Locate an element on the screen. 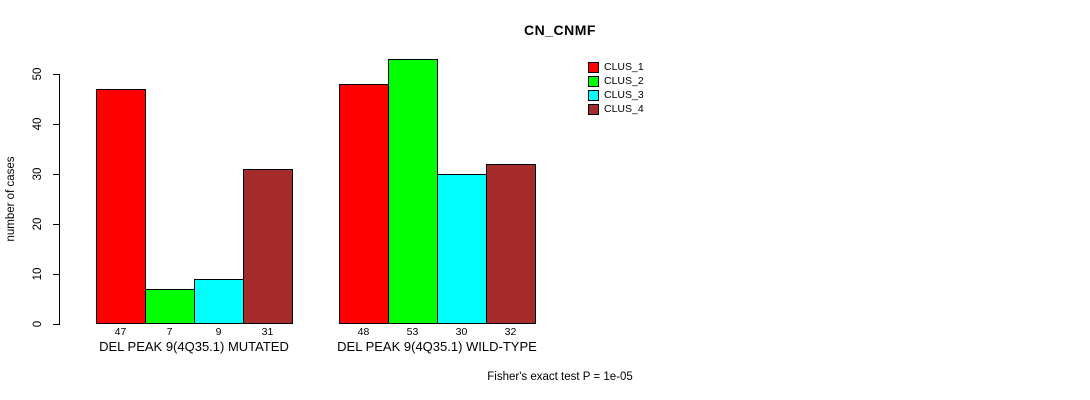  y-axis-tick-label: 10 is located at coordinates (38, 274).